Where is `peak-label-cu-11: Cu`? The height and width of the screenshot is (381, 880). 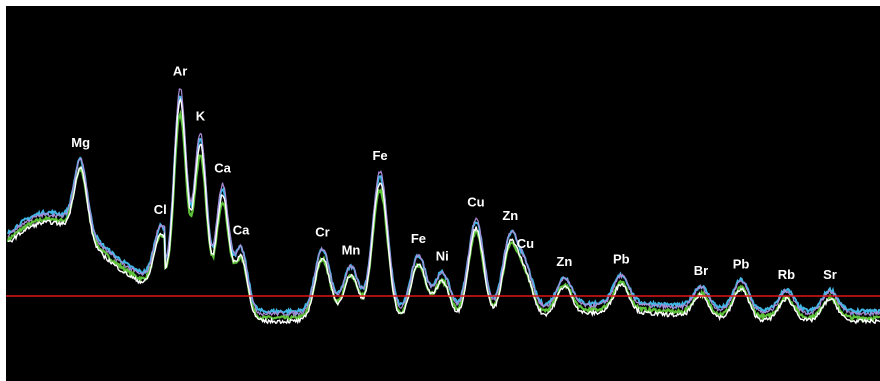 peak-label-cu-11: Cu is located at coordinates (475, 202).